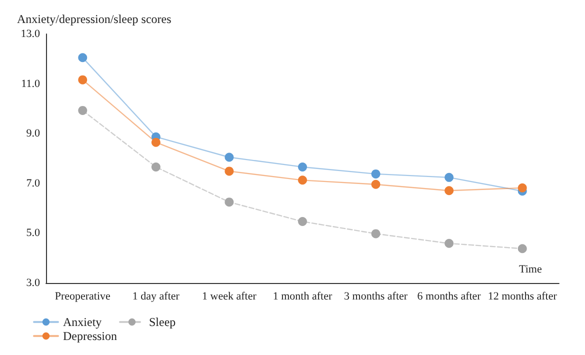 The image size is (585, 355). What do you see at coordinates (302, 296) in the screenshot?
I see `x-tick-label: 1 month after` at bounding box center [302, 296].